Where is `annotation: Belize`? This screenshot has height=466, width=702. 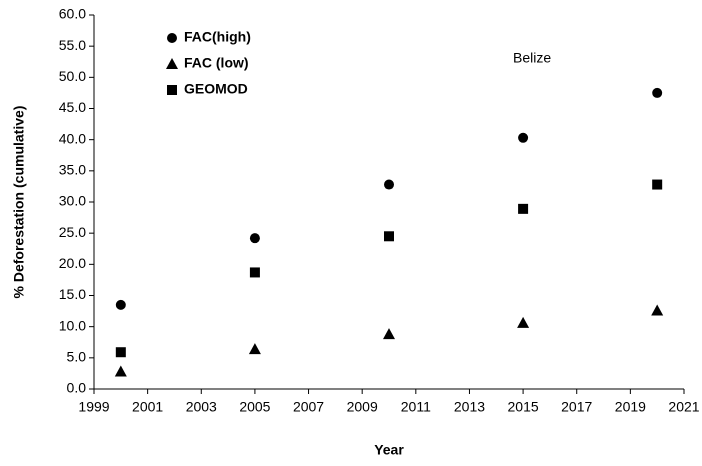
annotation: Belize is located at coordinates (532, 58).